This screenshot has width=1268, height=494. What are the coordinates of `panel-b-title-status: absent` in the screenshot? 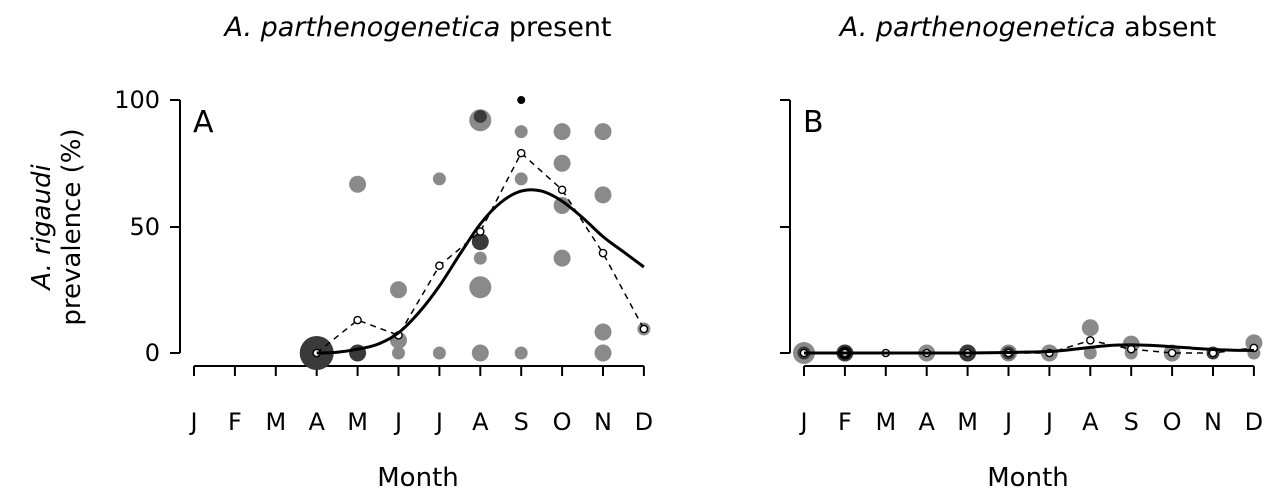 It's located at (1166, 27).